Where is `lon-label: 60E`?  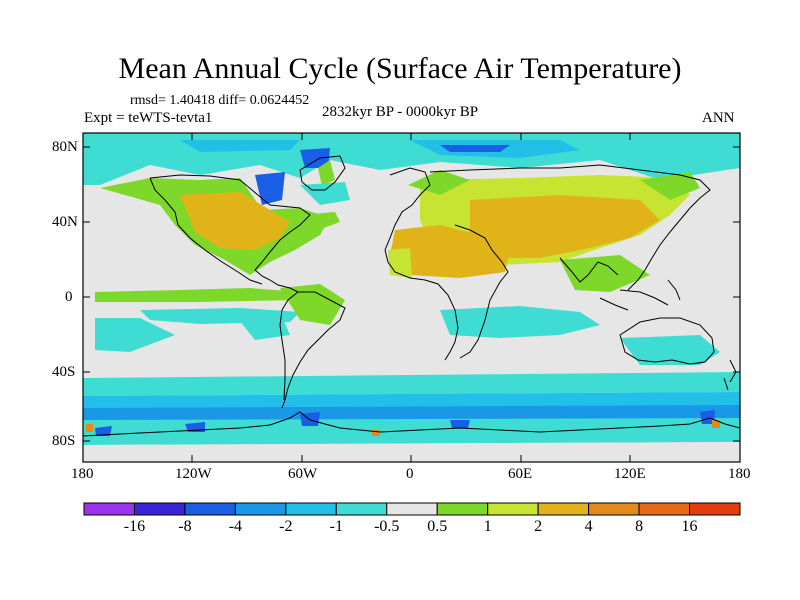
lon-label: 60E is located at coordinates (520, 474).